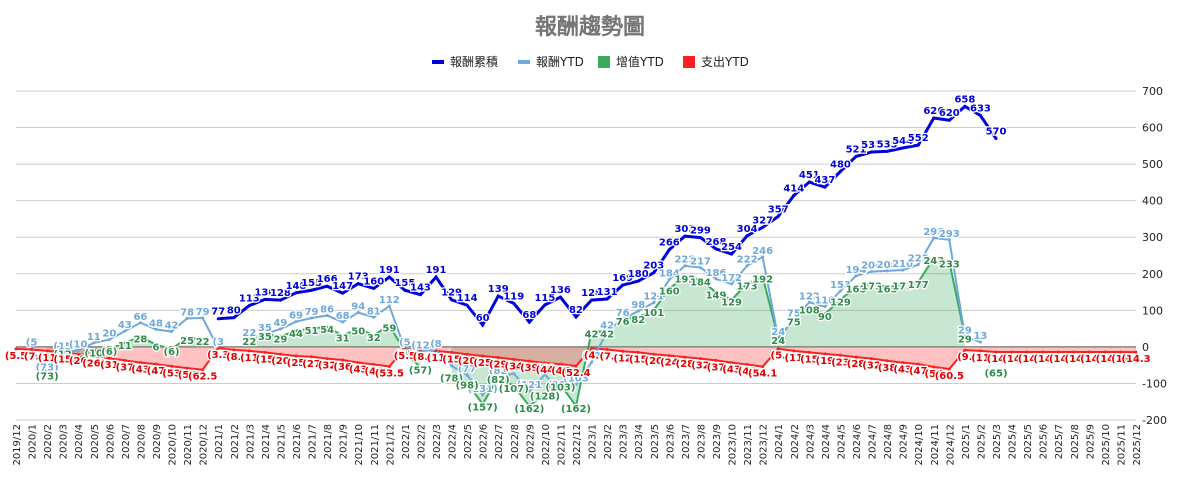  What do you see at coordinates (826, 441) in the screenshot?
I see `x-tick-label: 2024/4` at bounding box center [826, 441].